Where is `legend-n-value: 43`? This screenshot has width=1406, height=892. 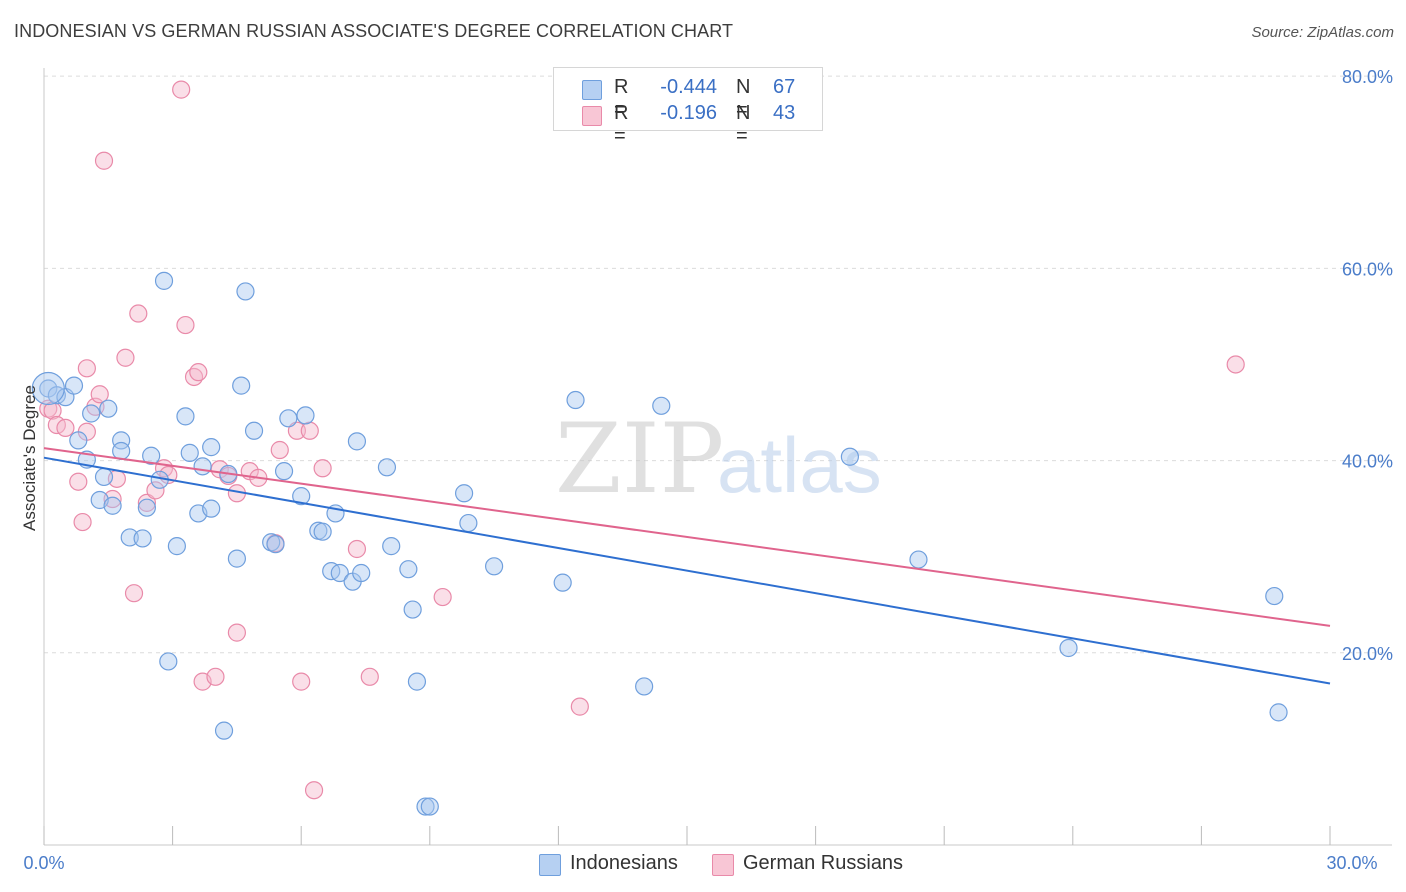
legend-n-value: 43 is located at coordinates (784, 113).